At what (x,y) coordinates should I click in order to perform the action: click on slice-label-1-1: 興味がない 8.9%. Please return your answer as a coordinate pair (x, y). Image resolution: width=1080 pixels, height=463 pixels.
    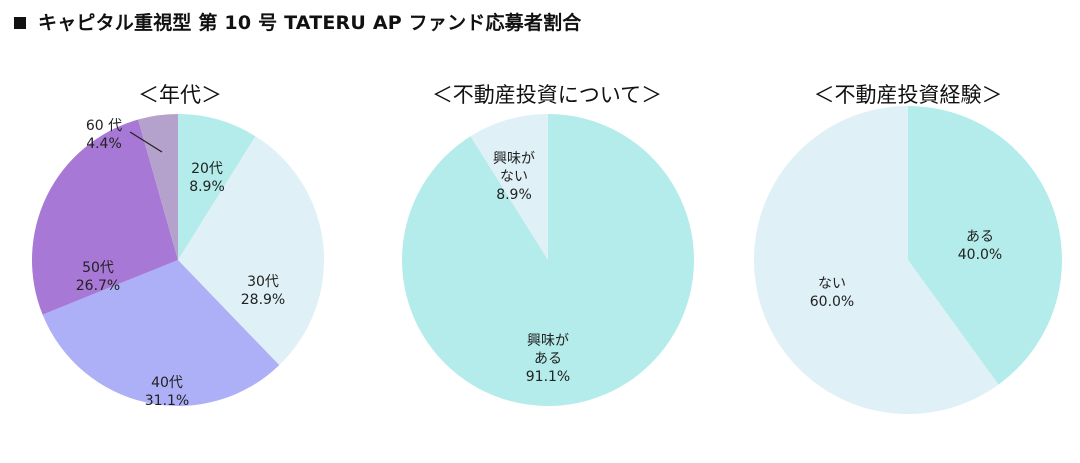
    Looking at the image, I should click on (514, 177).